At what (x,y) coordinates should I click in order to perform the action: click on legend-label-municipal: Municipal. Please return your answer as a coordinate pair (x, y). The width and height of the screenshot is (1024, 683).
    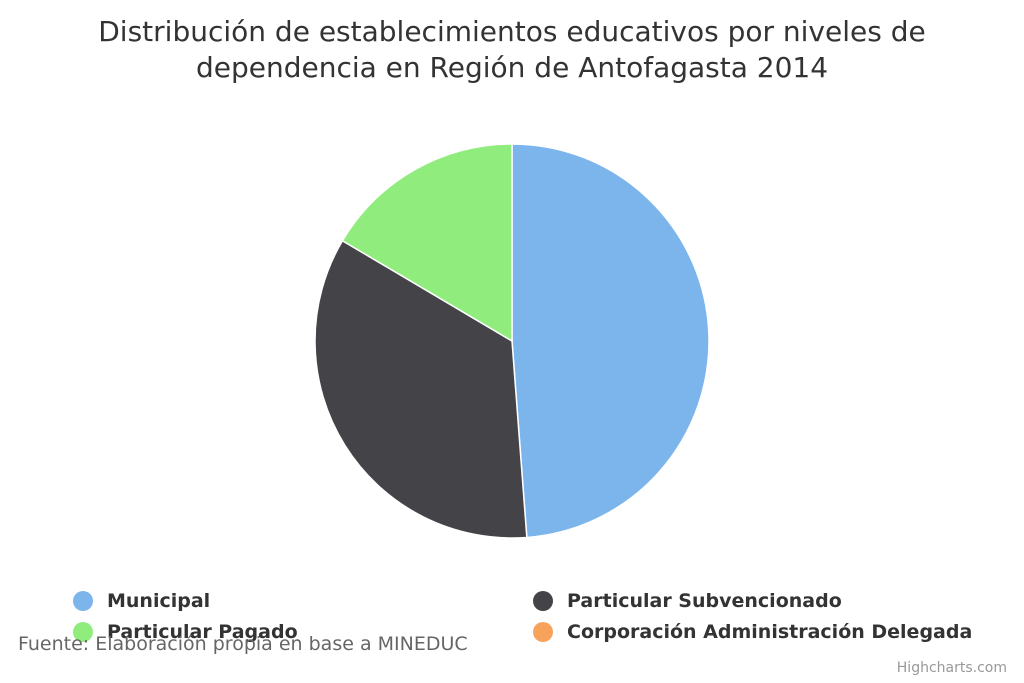
    Looking at the image, I should click on (159, 601).